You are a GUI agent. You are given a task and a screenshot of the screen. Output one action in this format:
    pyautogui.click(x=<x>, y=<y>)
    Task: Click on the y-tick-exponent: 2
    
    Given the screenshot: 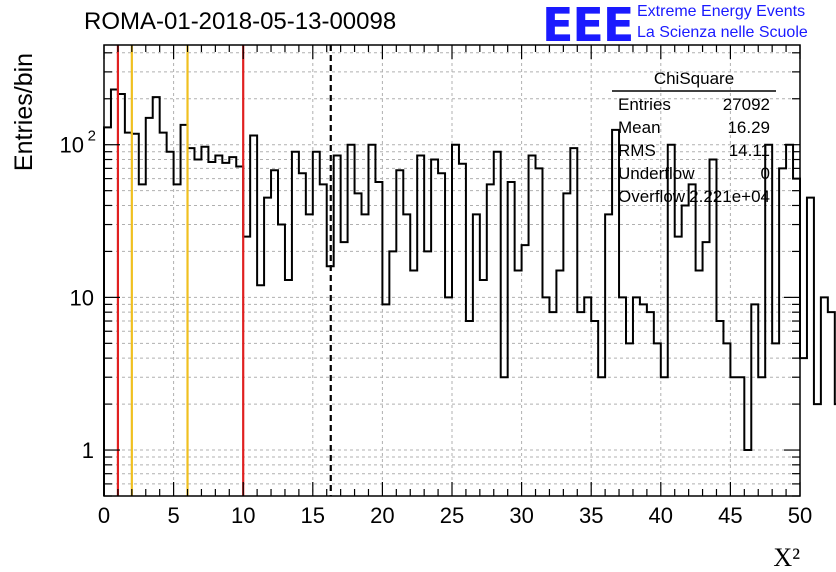 What is the action you would take?
    pyautogui.click(x=92, y=136)
    